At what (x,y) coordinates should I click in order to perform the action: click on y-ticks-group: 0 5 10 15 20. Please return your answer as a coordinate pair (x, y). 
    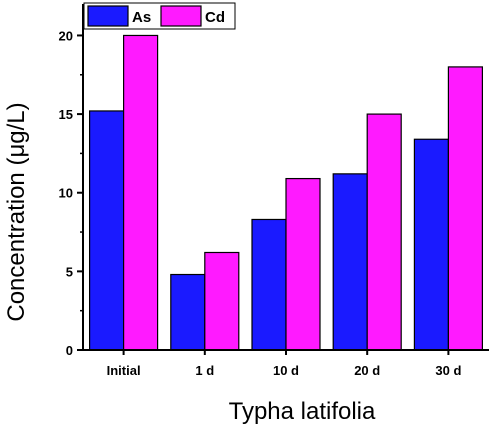
    Looking at the image, I should click on (71, 193).